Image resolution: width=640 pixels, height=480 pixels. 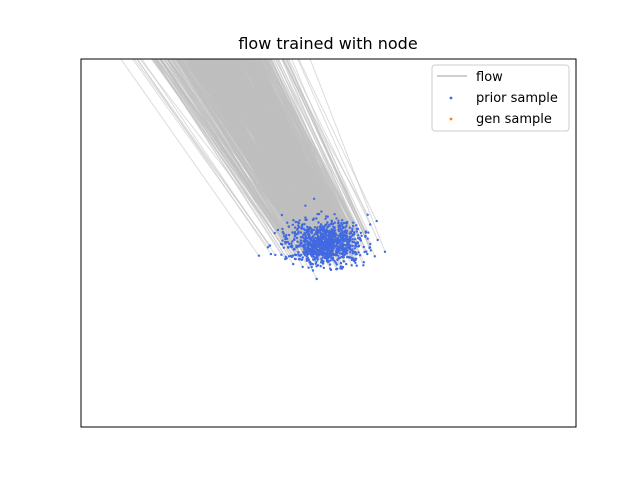 I want to click on legend-box, so click(x=500, y=98).